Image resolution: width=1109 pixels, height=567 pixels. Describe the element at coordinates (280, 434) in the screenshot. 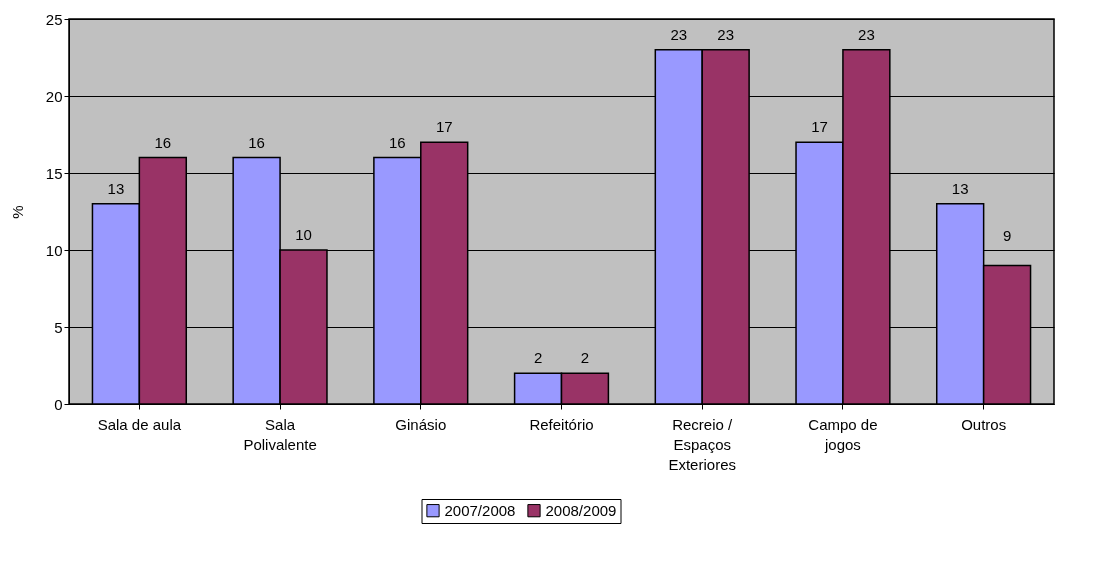

I see `x-tick-label: Sala Polivalente` at that location.